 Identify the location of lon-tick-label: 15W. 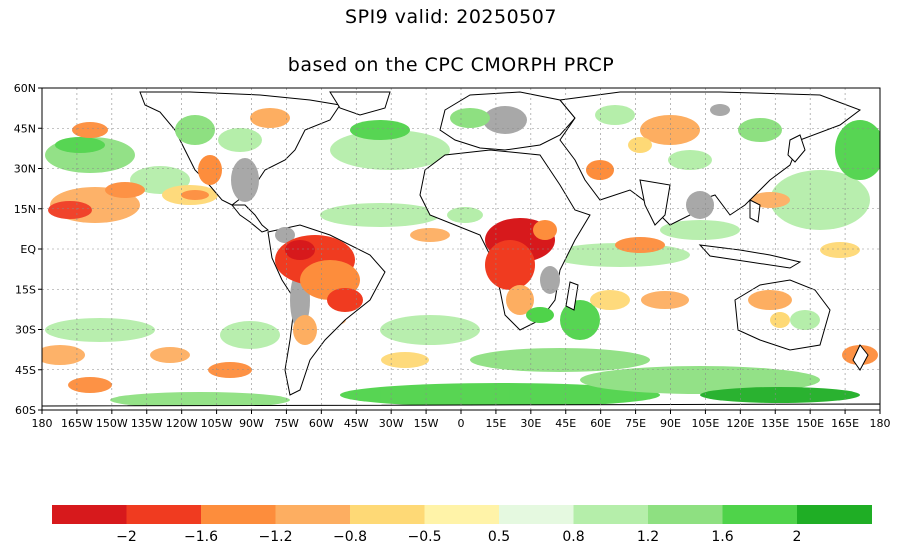
(426, 423).